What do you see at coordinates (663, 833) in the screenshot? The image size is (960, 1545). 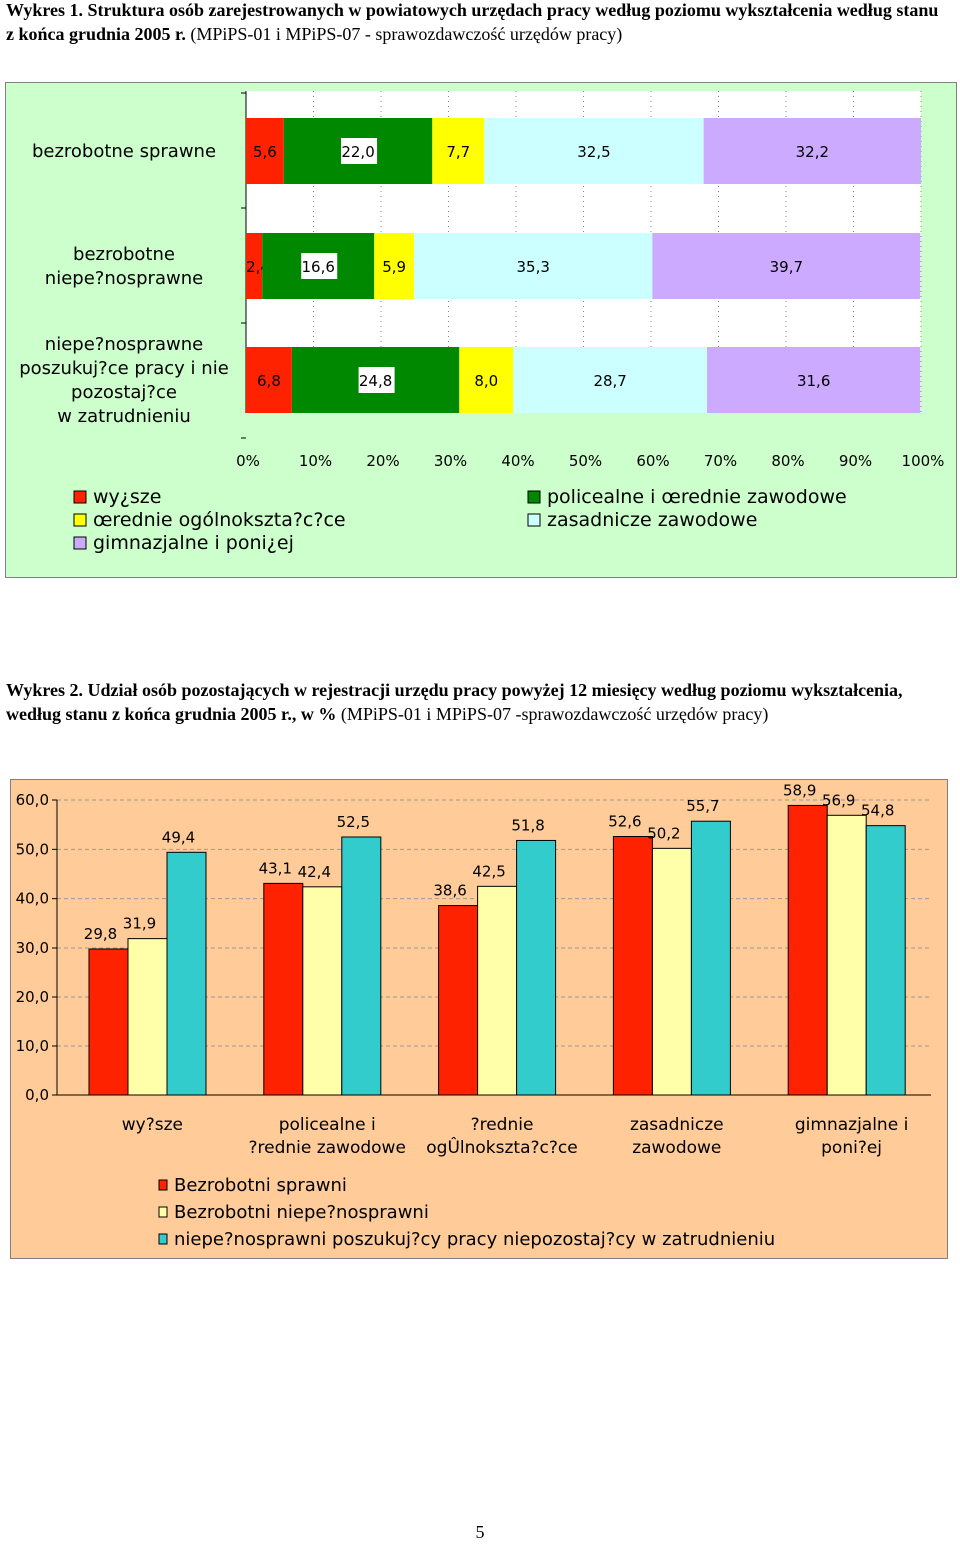 I see `chart2-value-label: 50,2` at bounding box center [663, 833].